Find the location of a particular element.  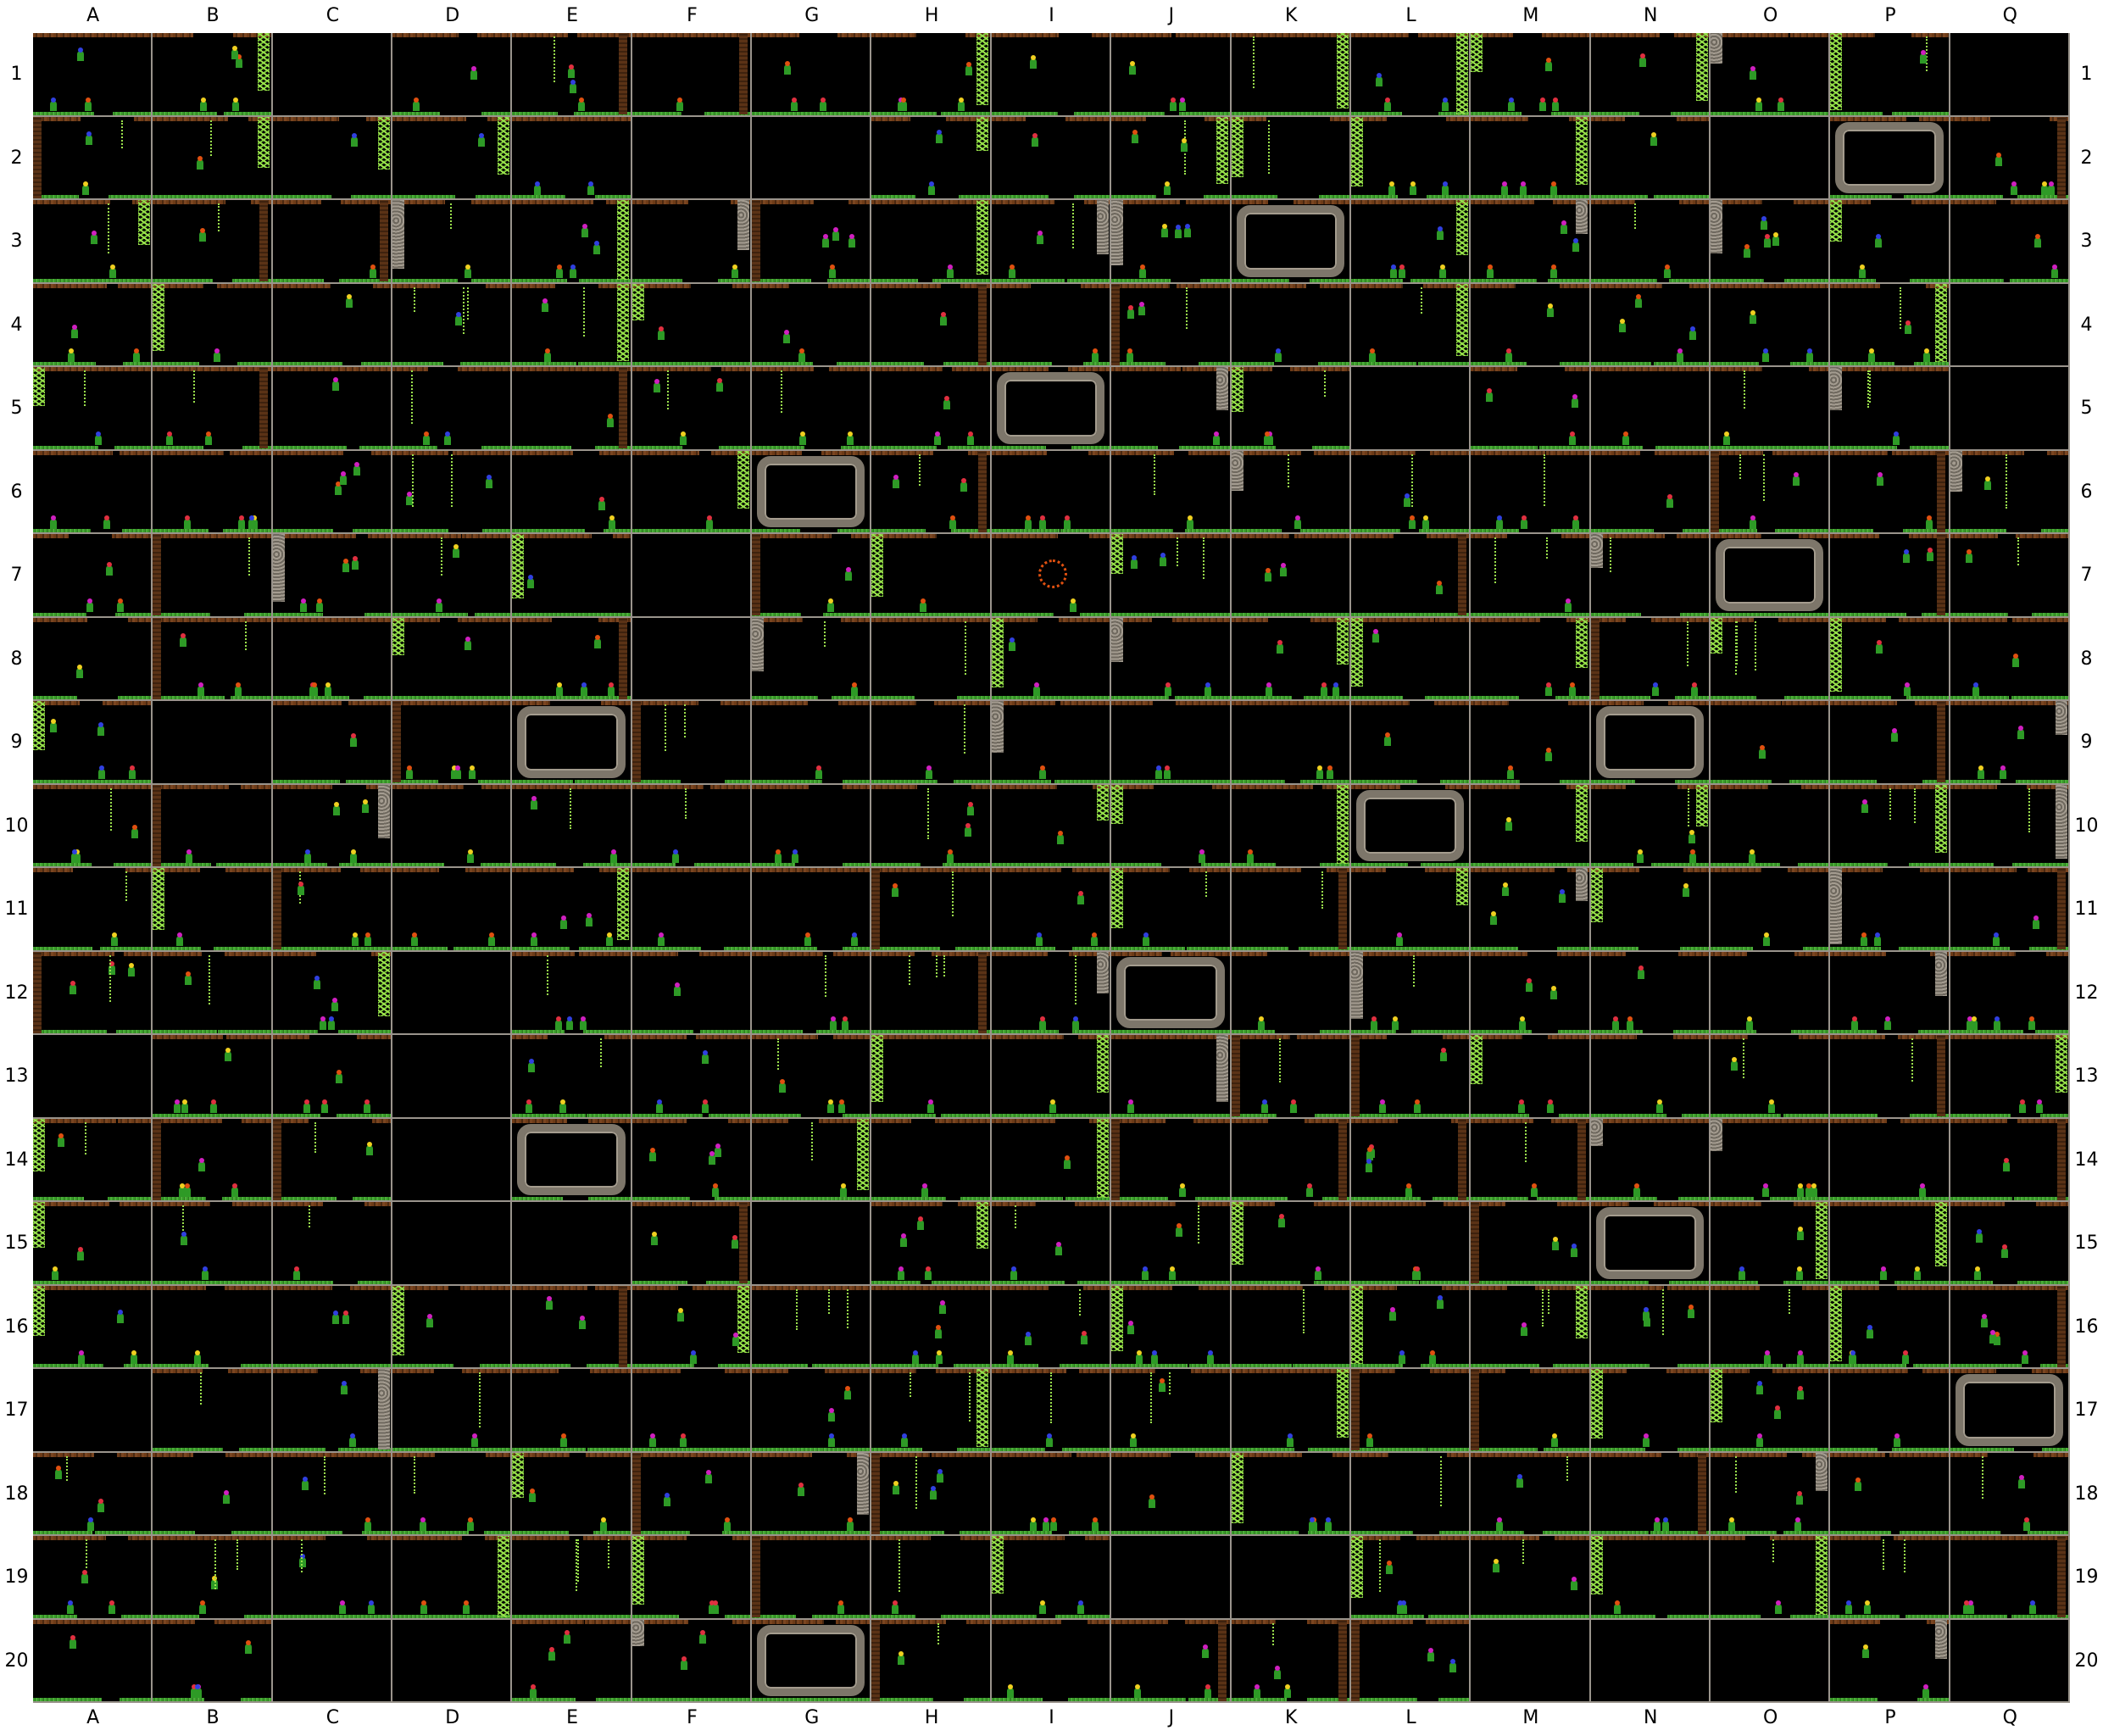

map-cell-M16 is located at coordinates (1531, 1327).